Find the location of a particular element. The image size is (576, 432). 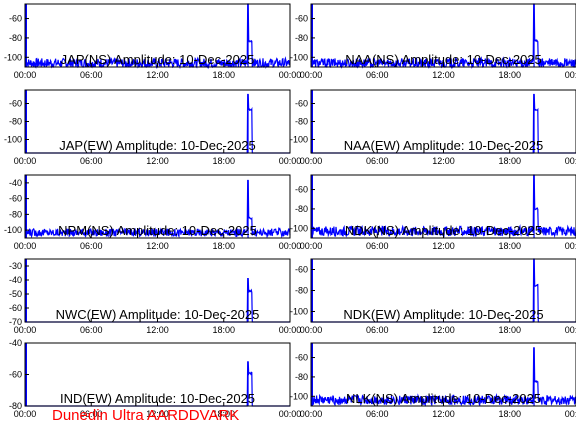

panel-title: NPM(NS) Amplitude: 10-Dec-2025 is located at coordinates (157, 230).